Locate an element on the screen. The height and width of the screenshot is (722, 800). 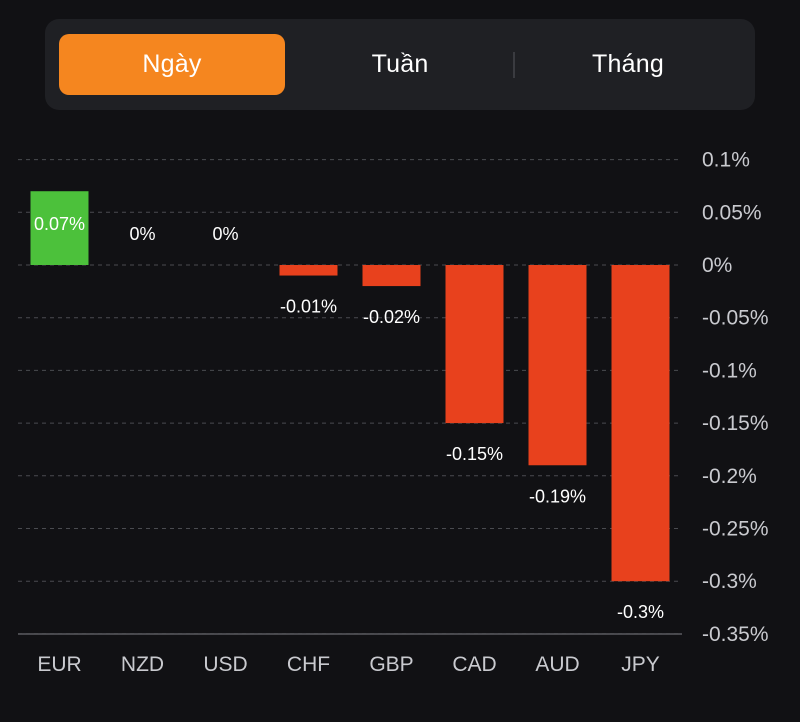
data-label-usd: 0% is located at coordinates (225, 234).